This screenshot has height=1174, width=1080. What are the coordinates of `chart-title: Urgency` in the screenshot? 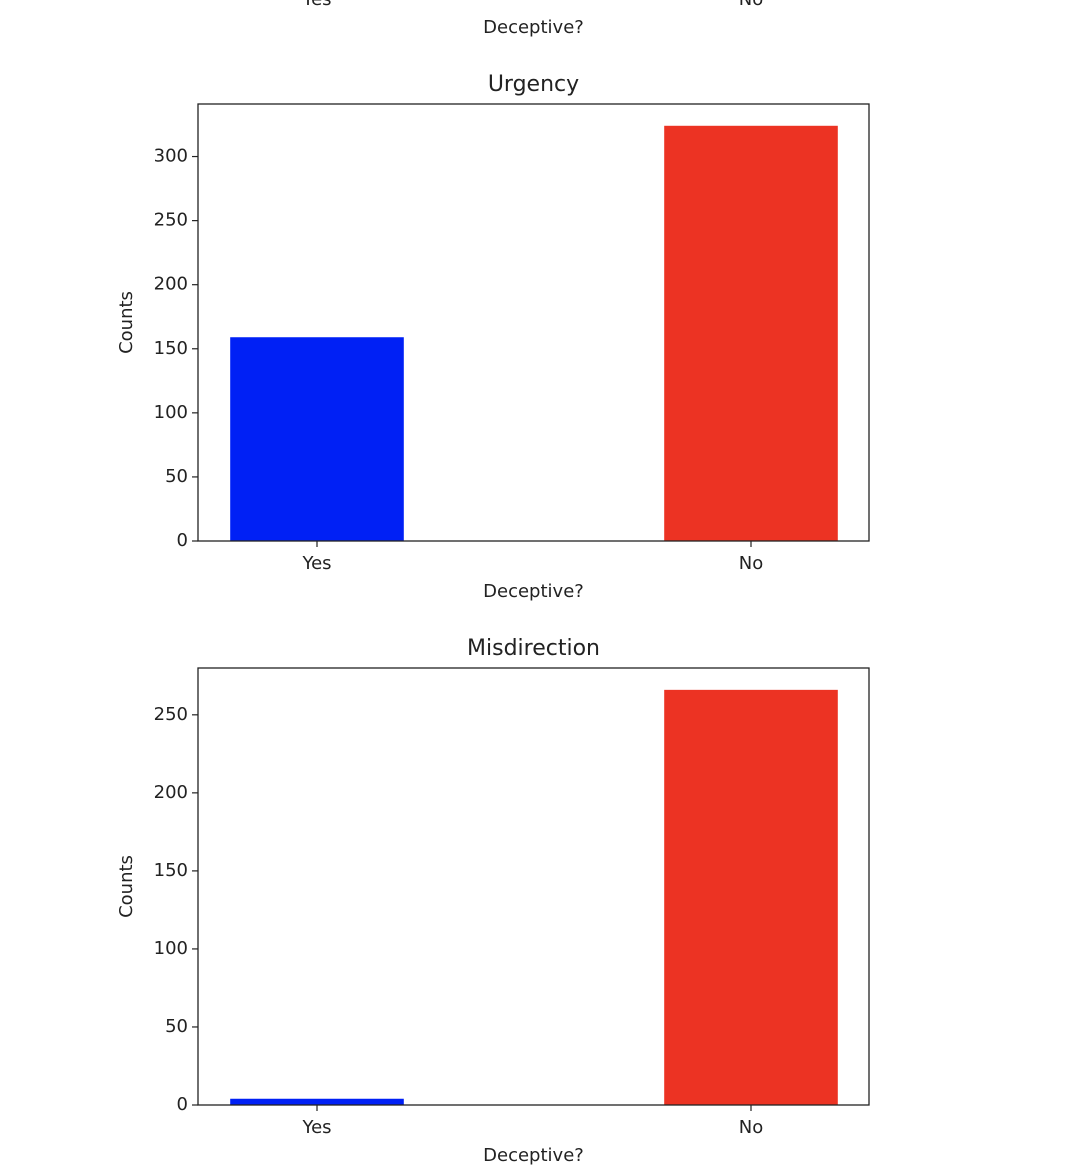 It's located at (533, 84).